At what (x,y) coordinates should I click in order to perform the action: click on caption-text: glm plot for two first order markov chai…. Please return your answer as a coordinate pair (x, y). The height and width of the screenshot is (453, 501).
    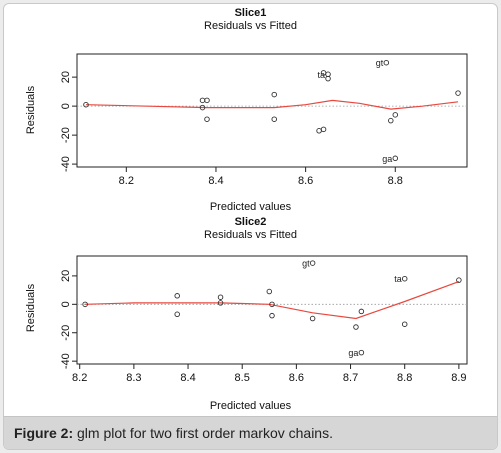
    Looking at the image, I should click on (205, 433).